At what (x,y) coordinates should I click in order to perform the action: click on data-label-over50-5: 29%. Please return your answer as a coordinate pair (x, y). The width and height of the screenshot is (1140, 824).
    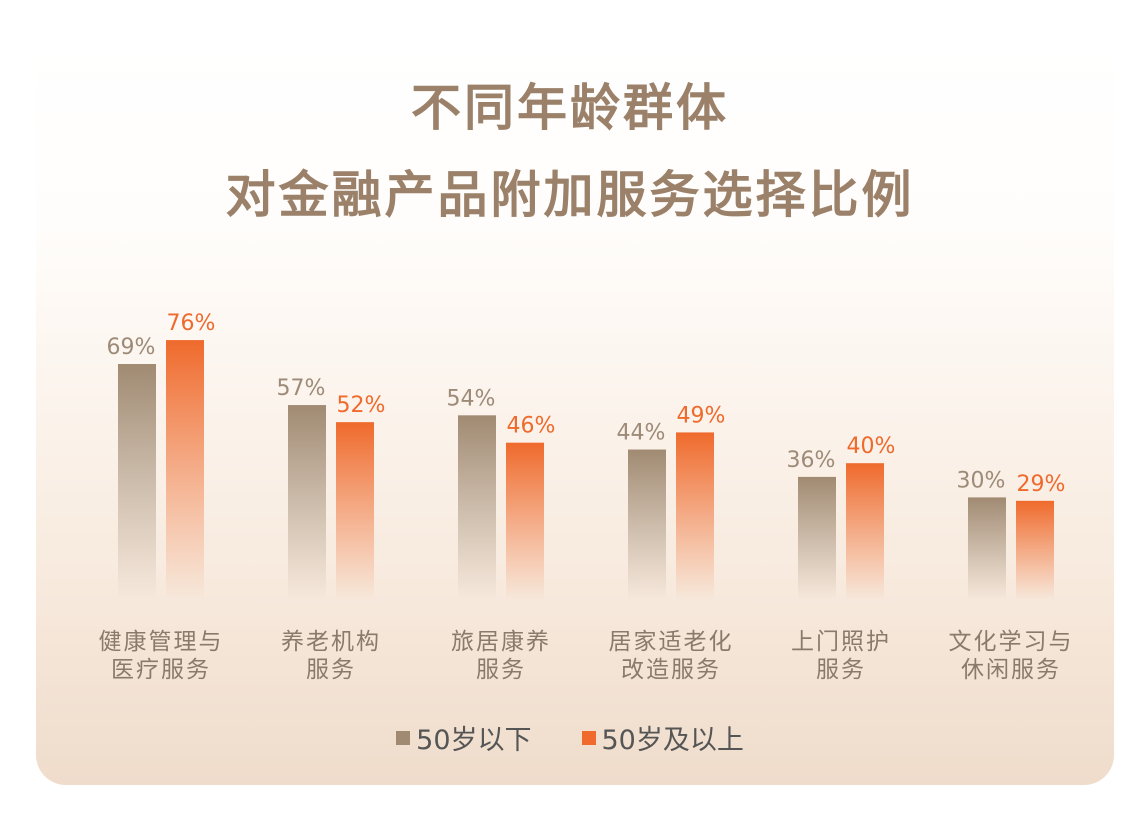
    Looking at the image, I should click on (1041, 484).